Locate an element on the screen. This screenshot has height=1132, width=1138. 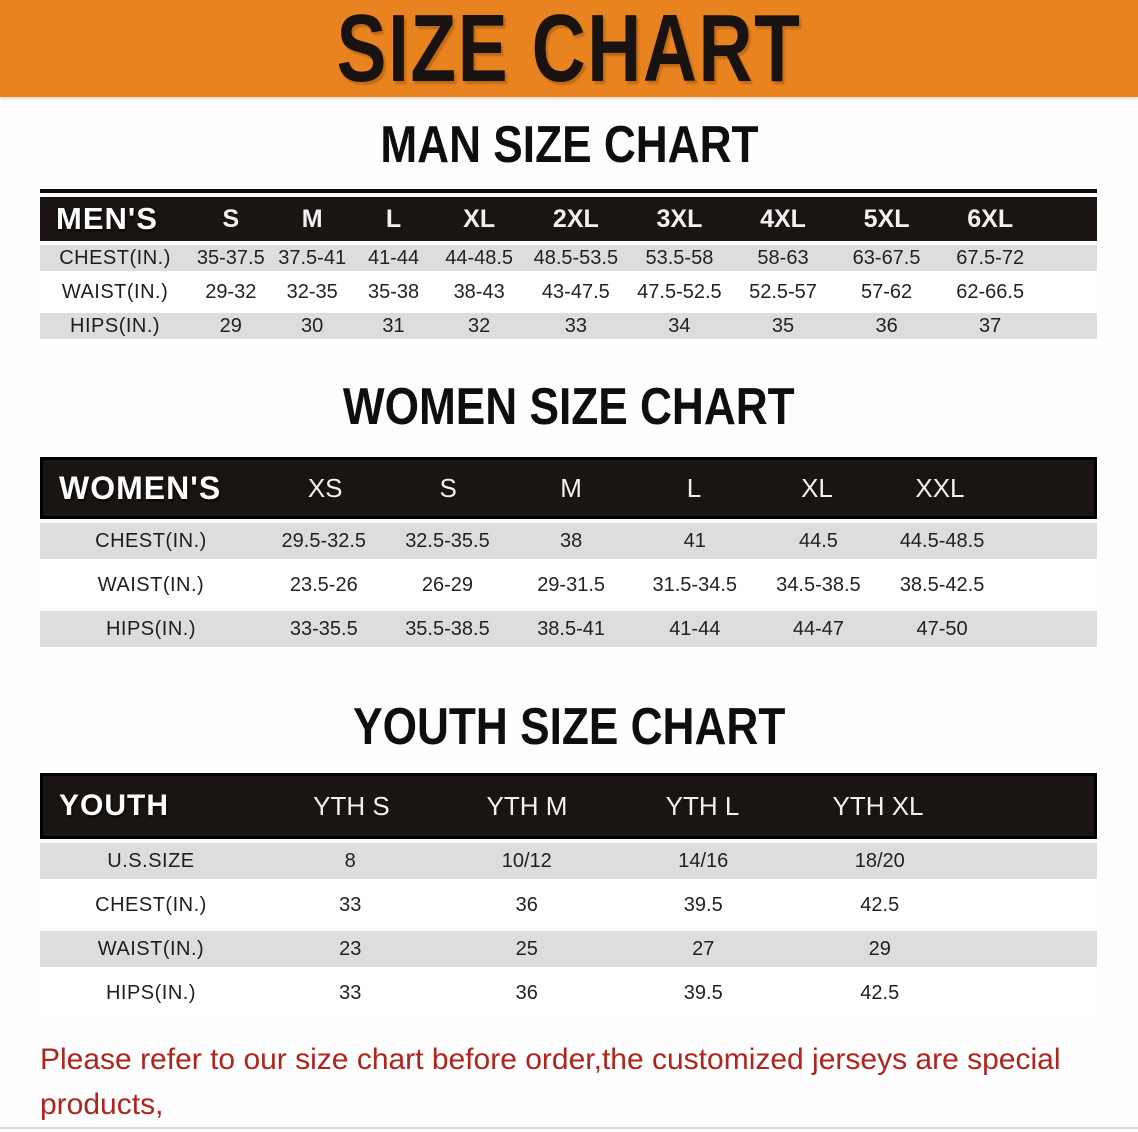
women-waist-value: 38.5-42.5 is located at coordinates (942, 584).